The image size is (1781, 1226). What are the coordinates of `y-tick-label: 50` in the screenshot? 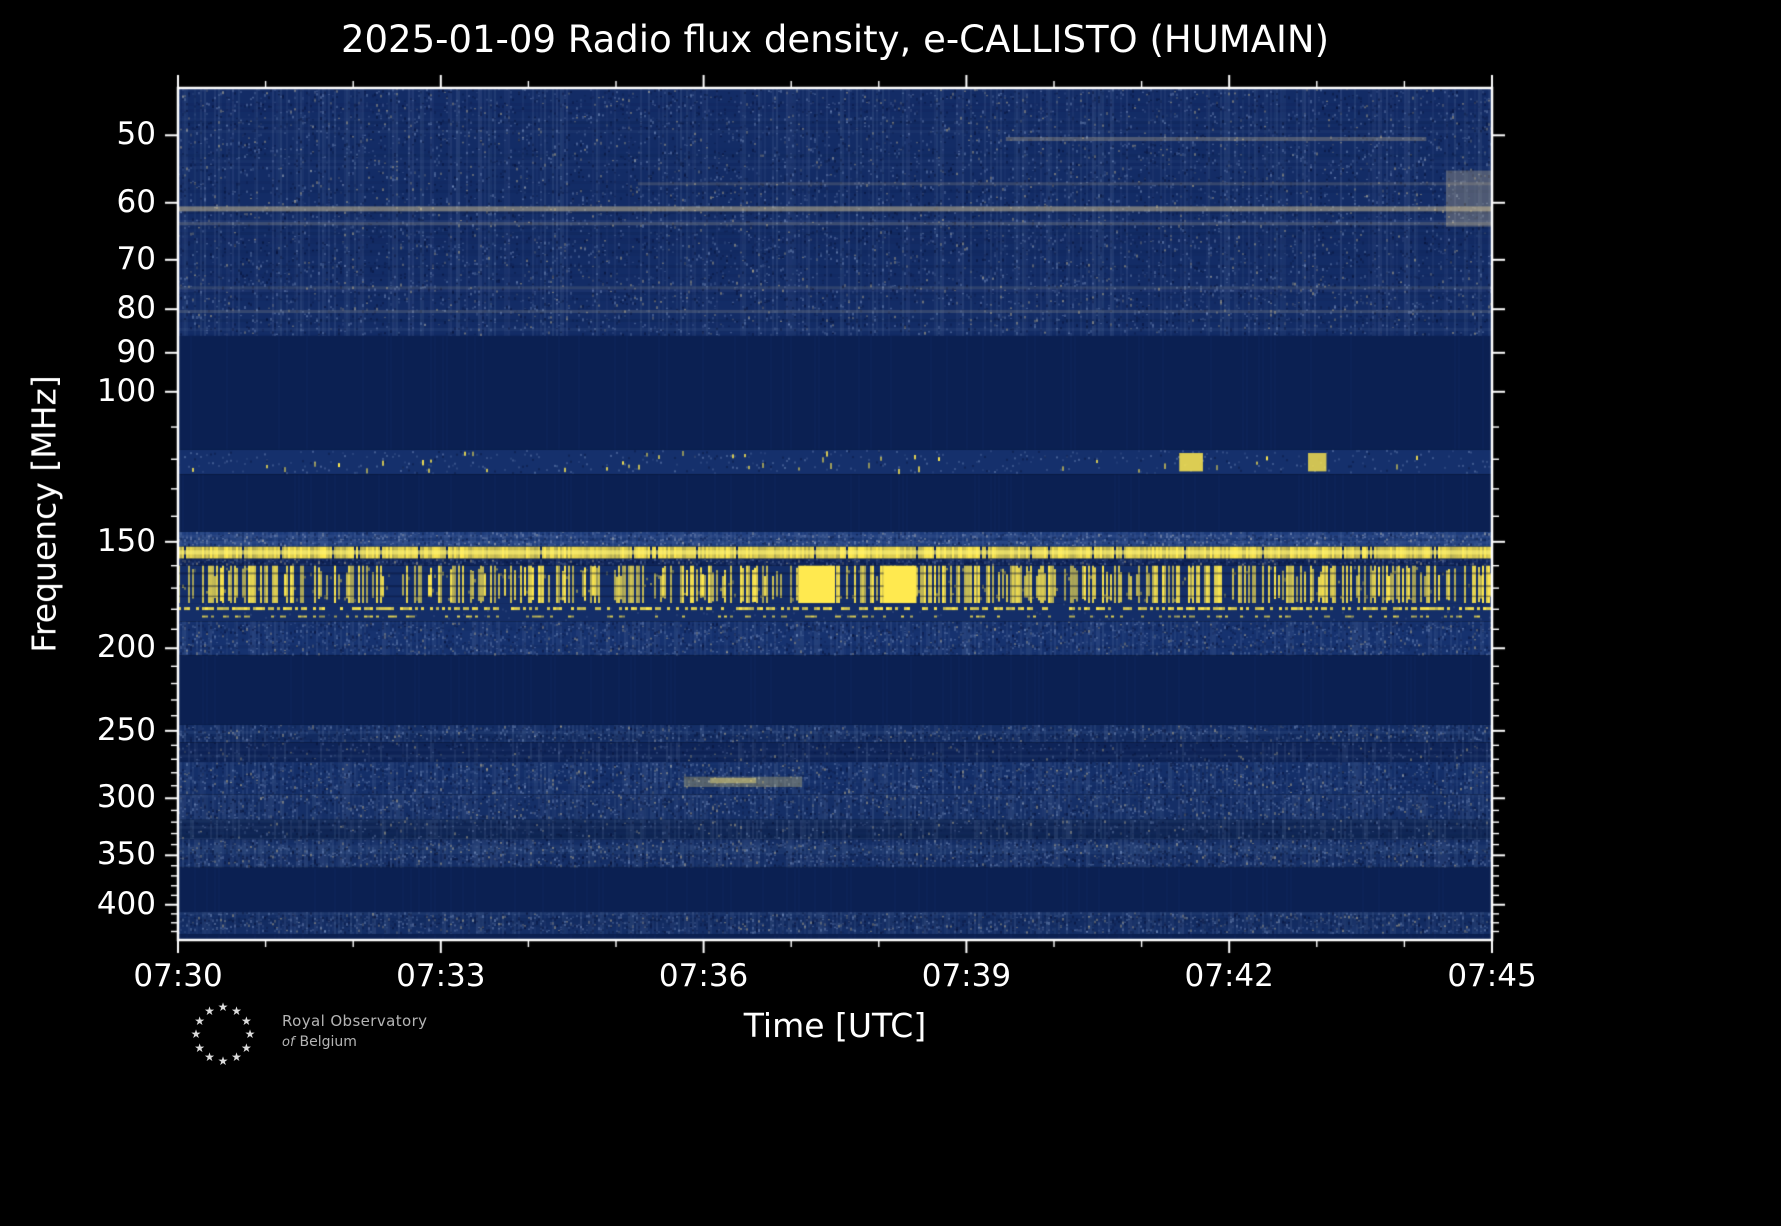 It's located at (136, 134).